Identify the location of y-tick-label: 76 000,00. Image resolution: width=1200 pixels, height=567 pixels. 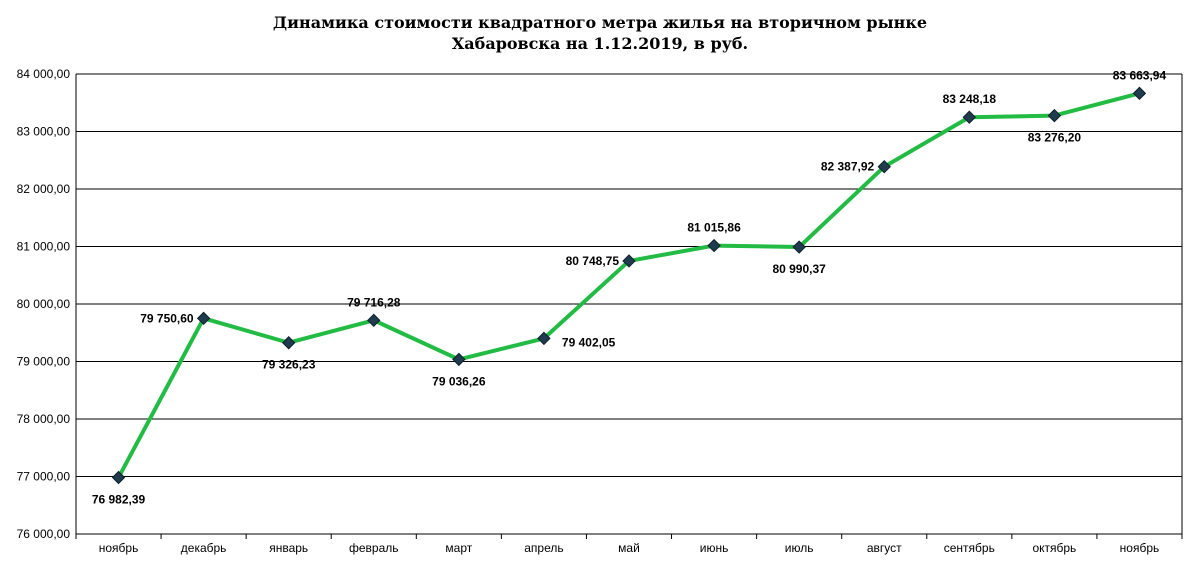
(44, 534).